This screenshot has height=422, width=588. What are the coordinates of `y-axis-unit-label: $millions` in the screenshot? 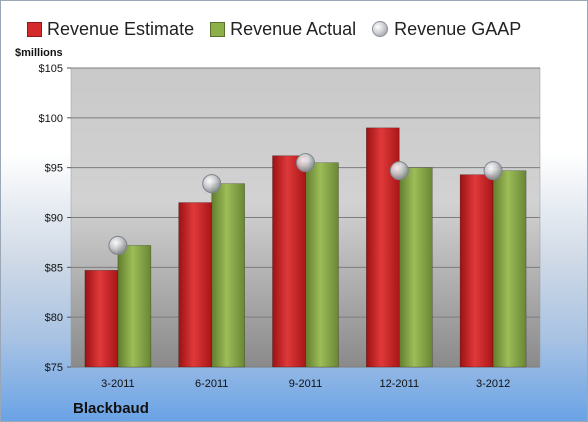 It's located at (39, 53).